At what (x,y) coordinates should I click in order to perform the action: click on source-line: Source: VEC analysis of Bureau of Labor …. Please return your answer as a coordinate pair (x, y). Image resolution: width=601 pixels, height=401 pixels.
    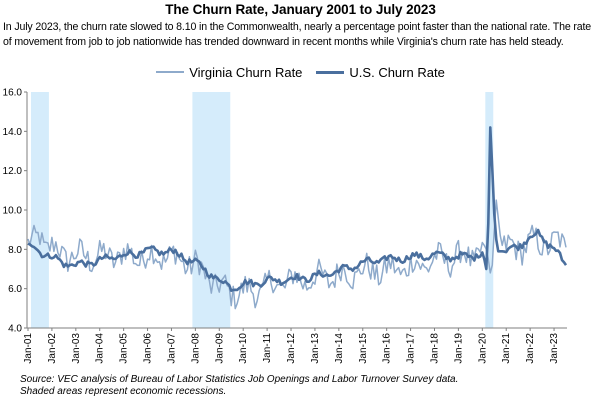
    Looking at the image, I should click on (239, 379).